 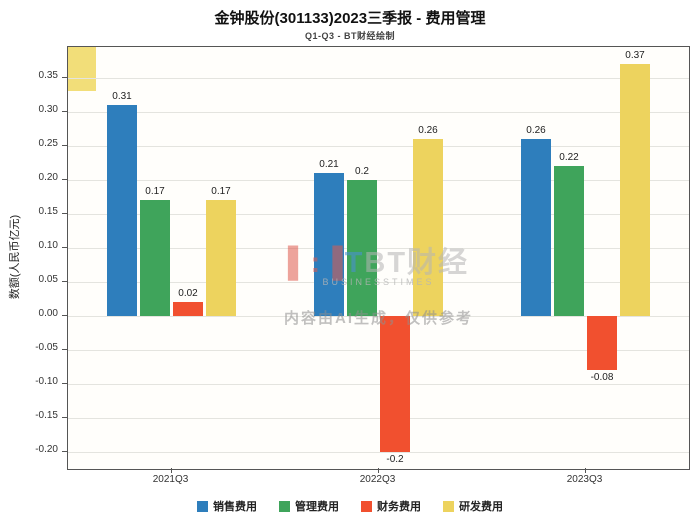 What do you see at coordinates (82, 69) in the screenshot?
I see `plot-corner-accent` at bounding box center [82, 69].